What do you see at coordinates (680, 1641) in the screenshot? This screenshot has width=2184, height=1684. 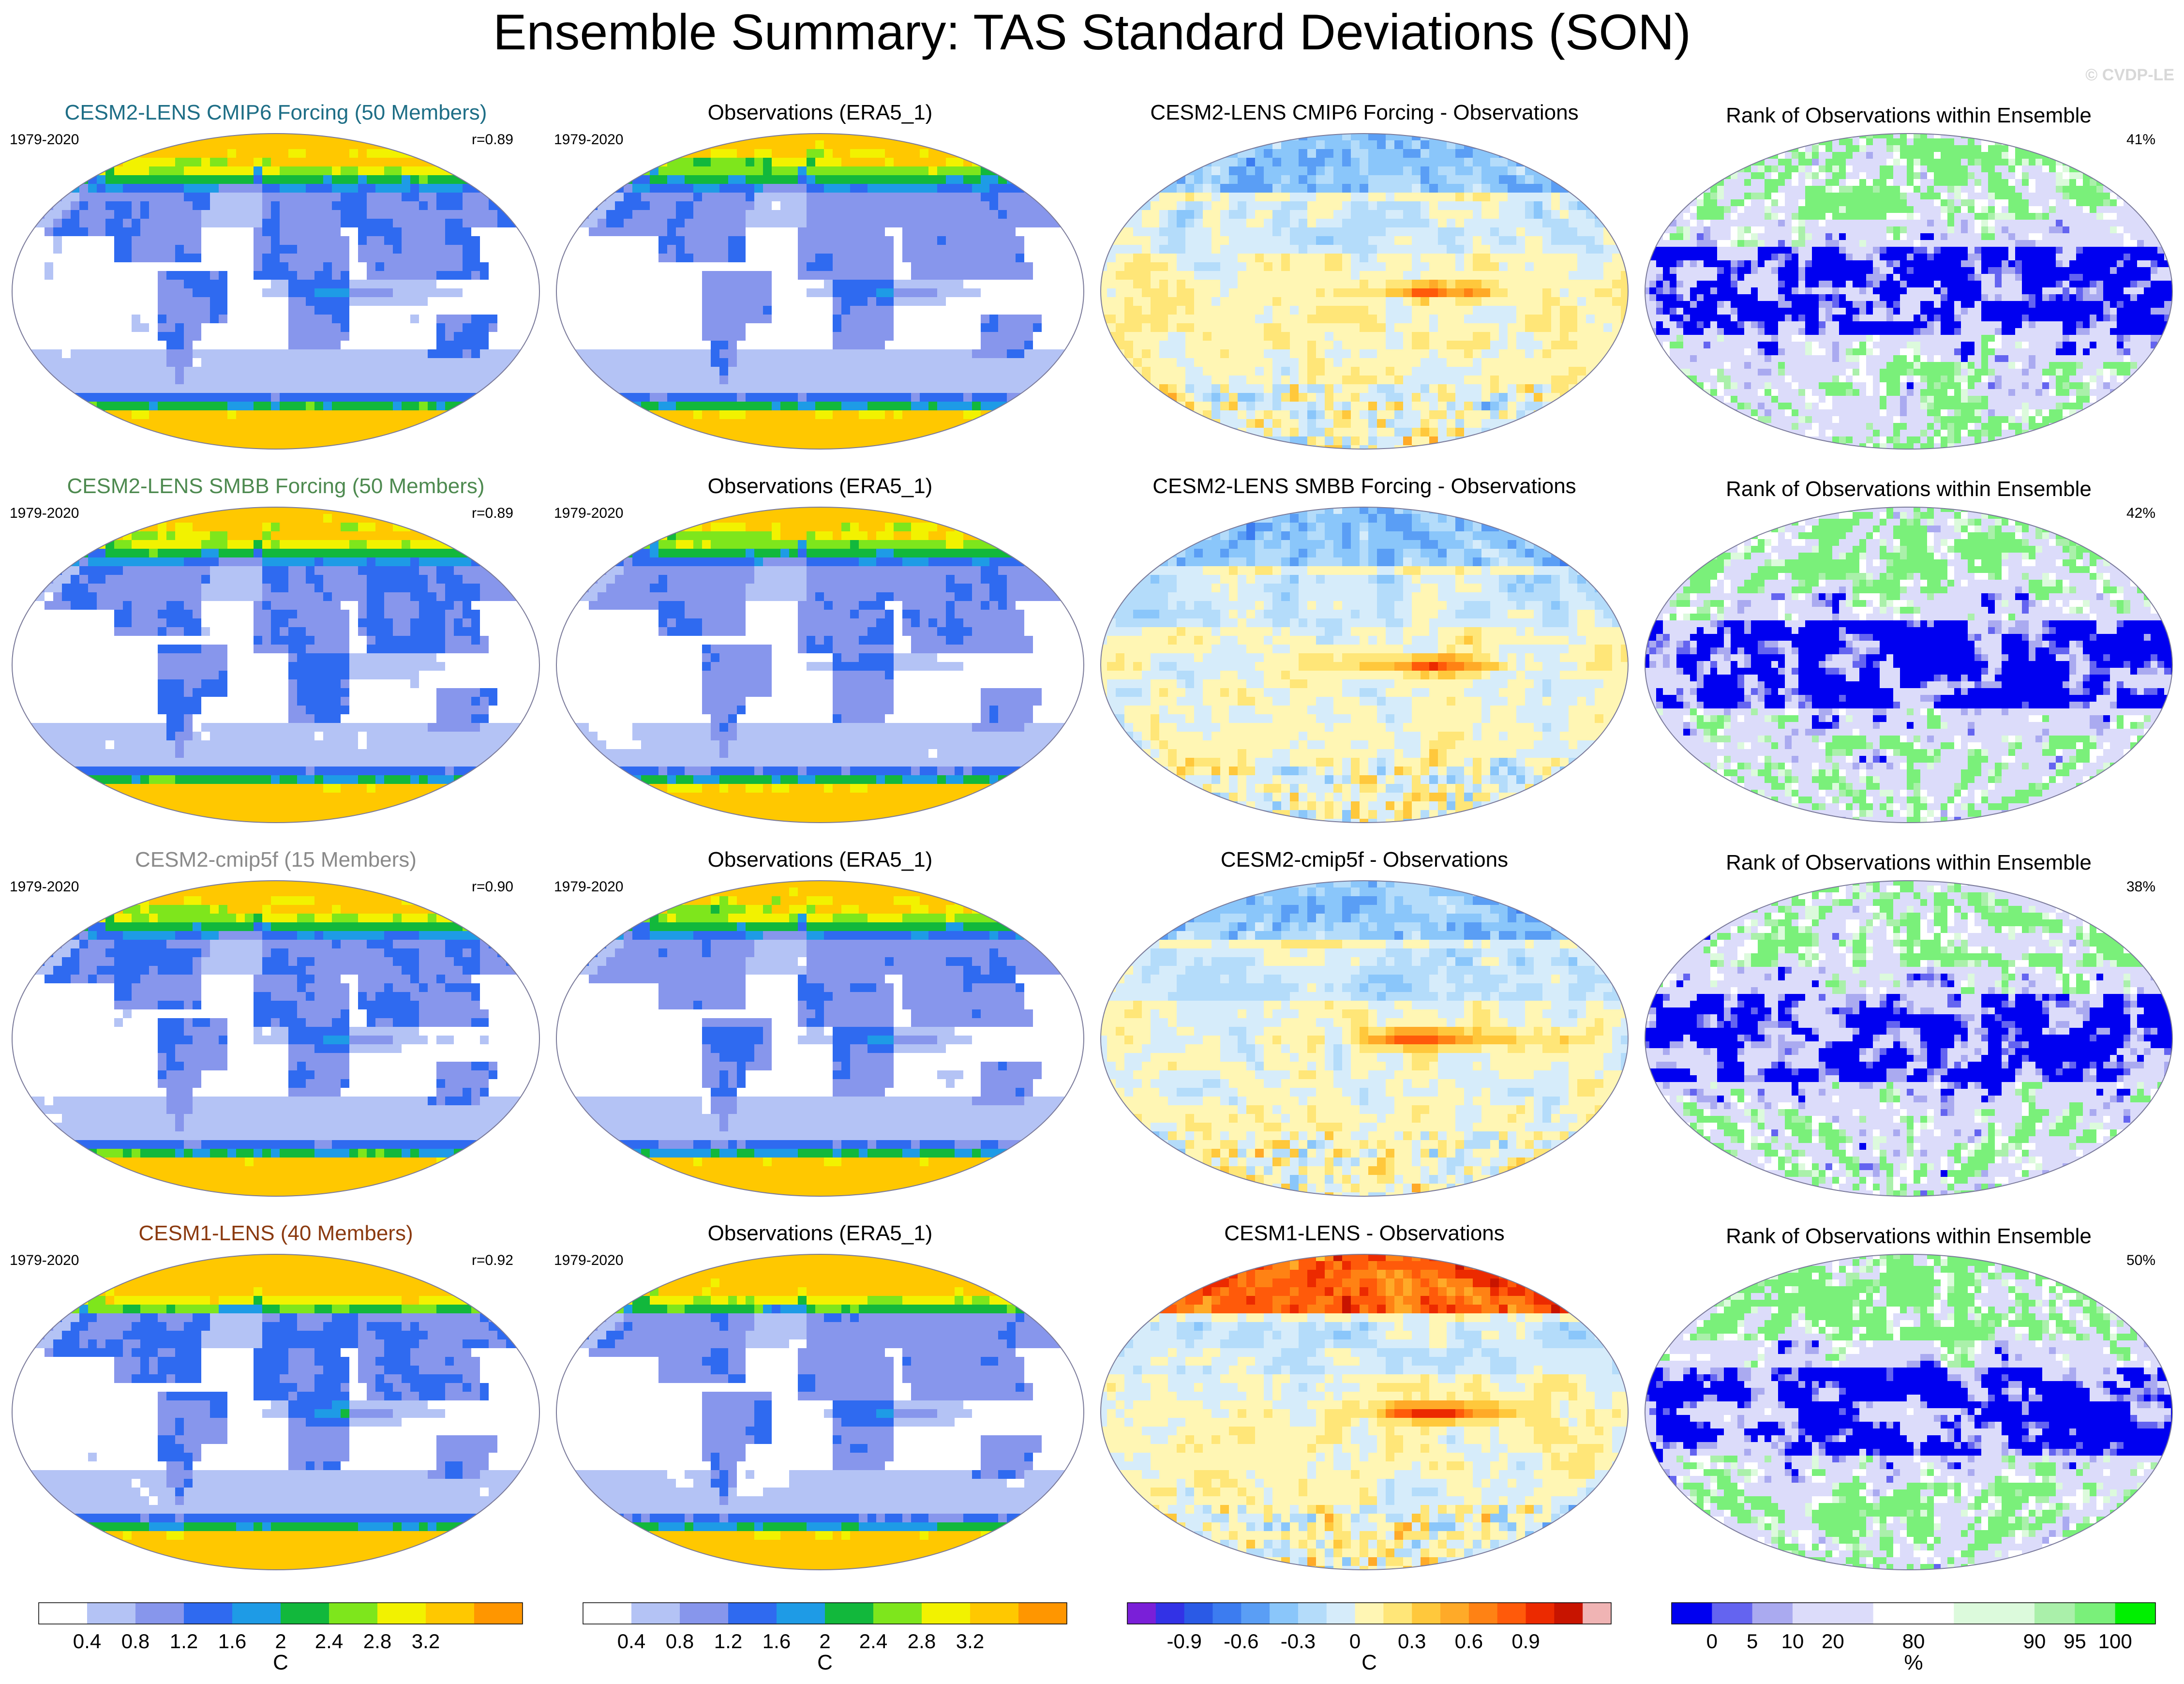 I see `colorbar-2-tick-label: 0.8` at bounding box center [680, 1641].